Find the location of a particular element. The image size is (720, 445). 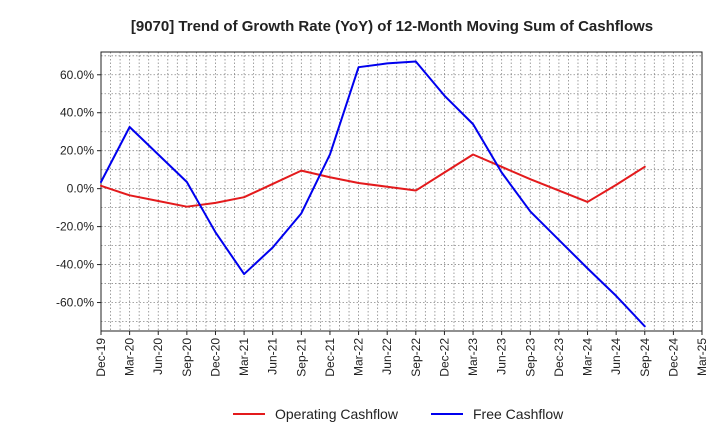

y-tick-label: -60.0% is located at coordinates (75, 303).